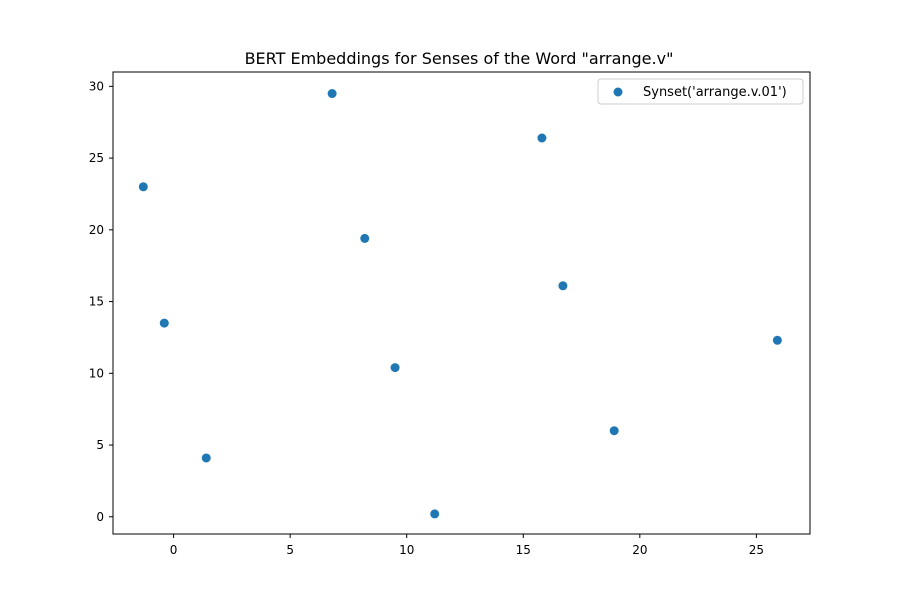  Describe the element at coordinates (96, 86) in the screenshot. I see `y-tick-label: 30` at that location.